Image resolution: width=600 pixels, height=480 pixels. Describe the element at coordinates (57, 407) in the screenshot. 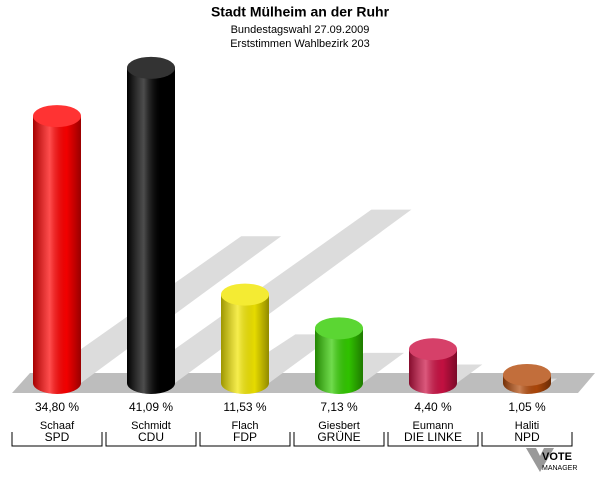

I see `value-label: 34,80 %` at that location.